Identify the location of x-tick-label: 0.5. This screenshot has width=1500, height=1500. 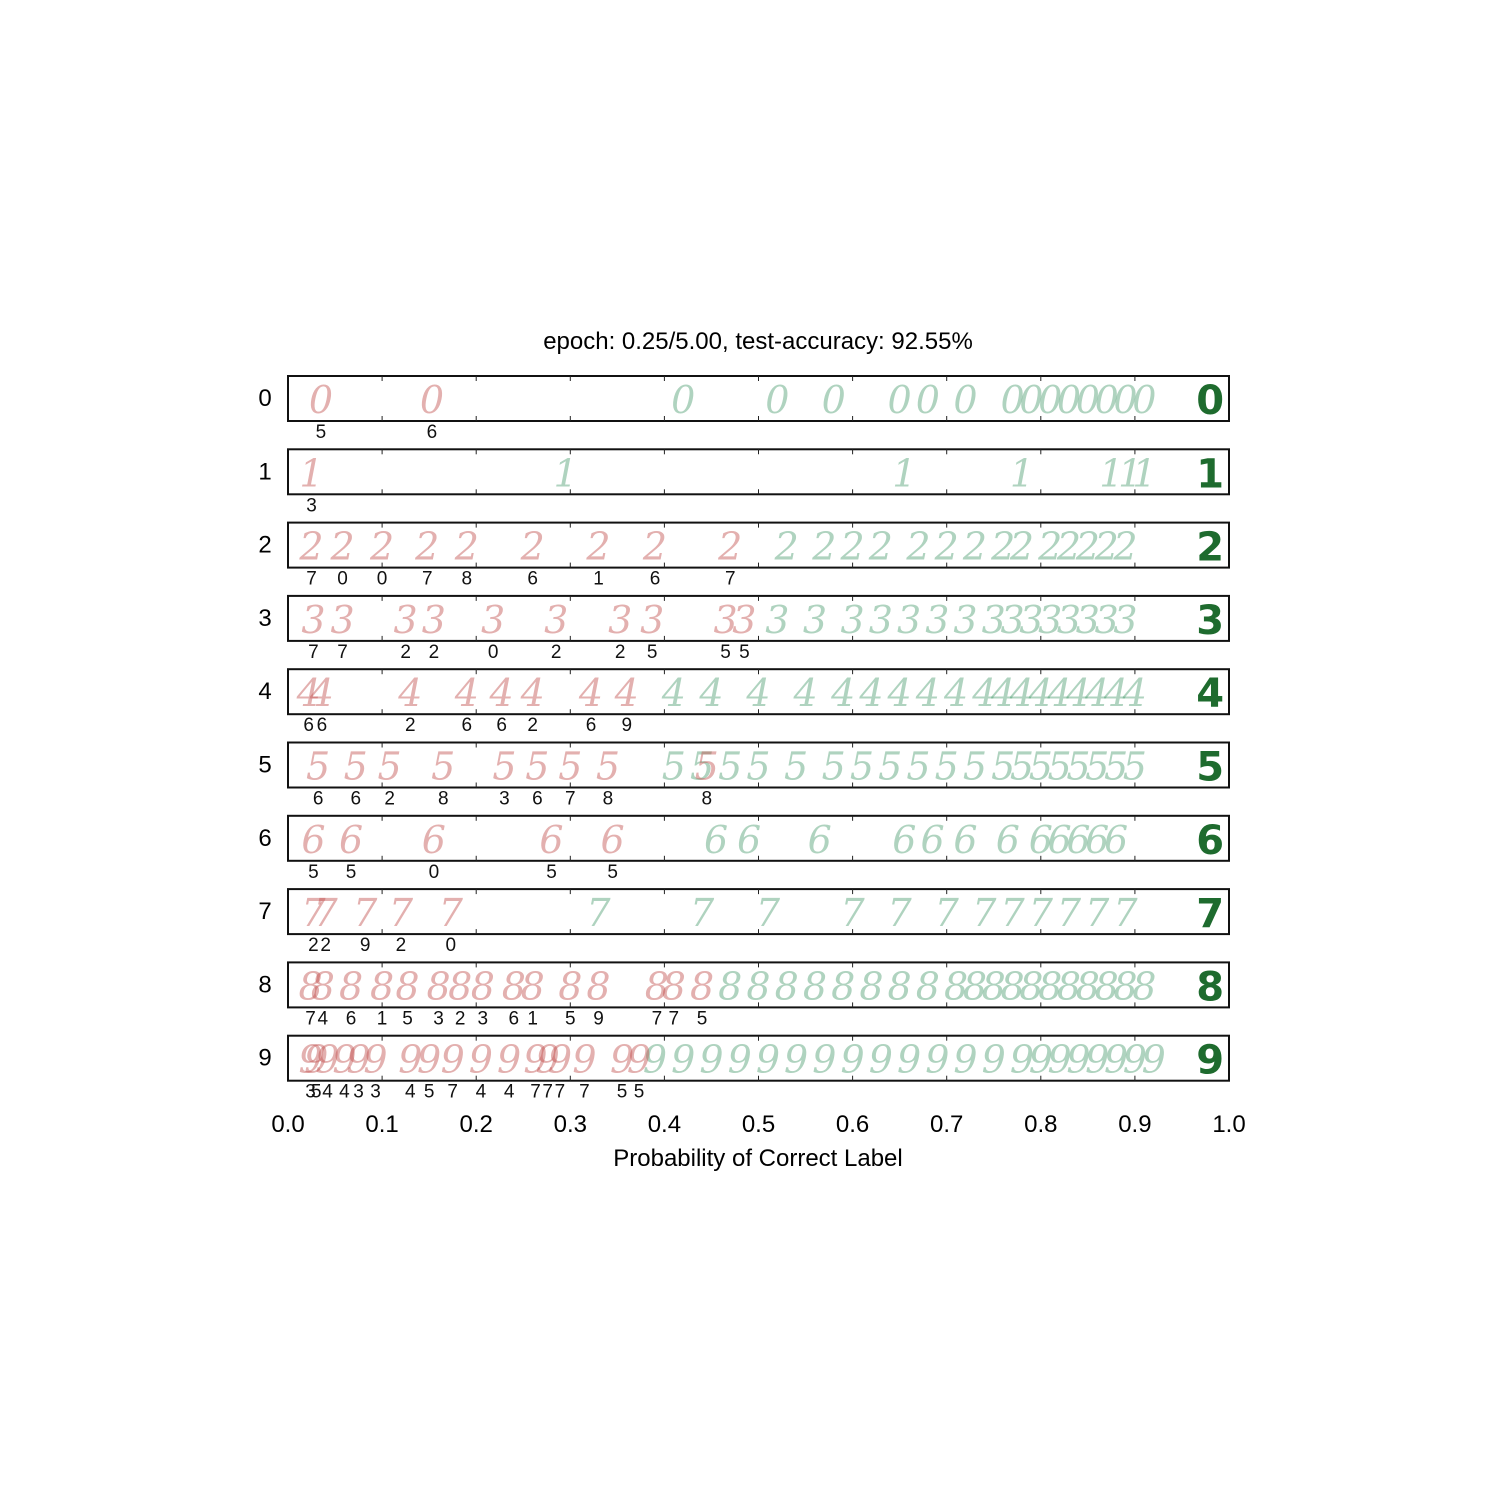
(758, 1124).